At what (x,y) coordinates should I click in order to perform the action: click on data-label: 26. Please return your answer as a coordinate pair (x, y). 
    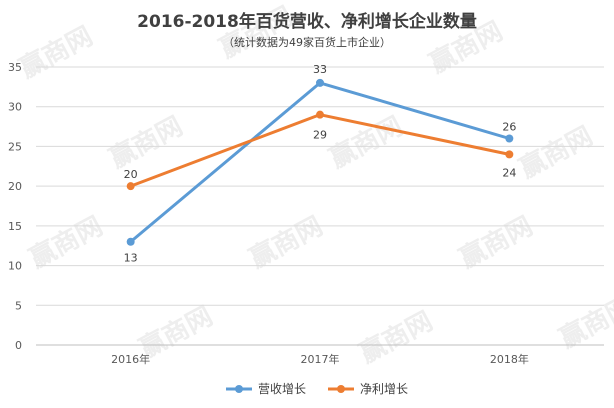
    Looking at the image, I should click on (509, 126).